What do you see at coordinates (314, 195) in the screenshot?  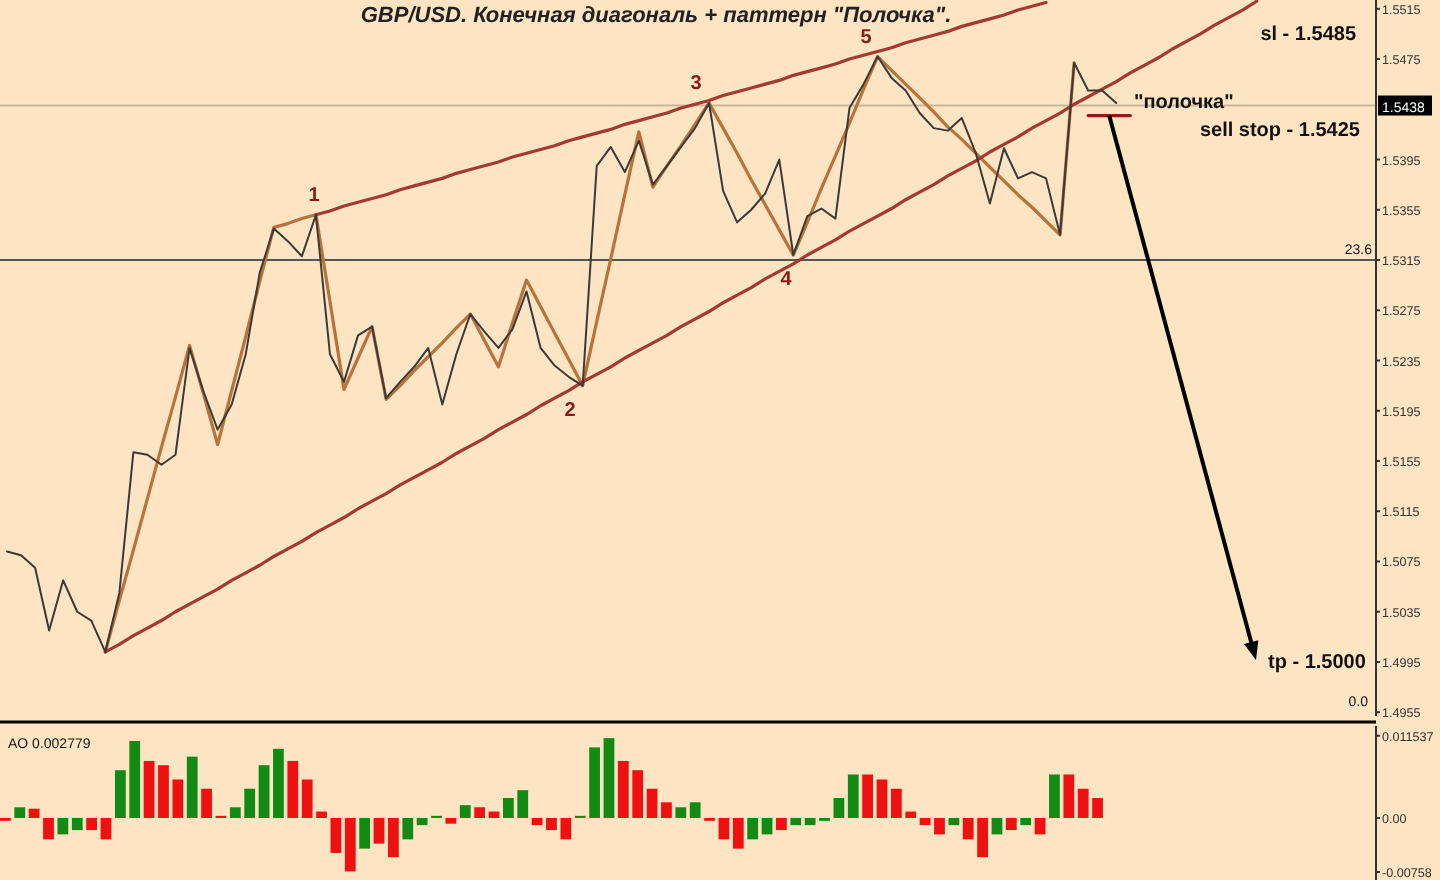 I see `annotation: 1` at bounding box center [314, 195].